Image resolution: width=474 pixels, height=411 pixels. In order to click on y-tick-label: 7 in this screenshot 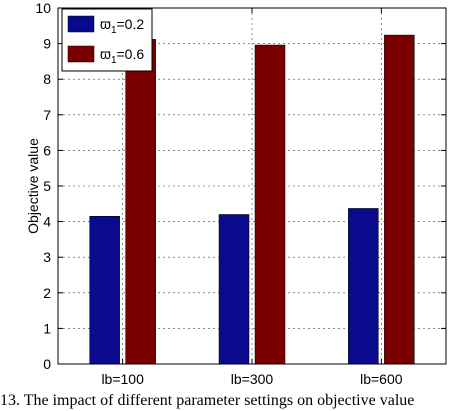, I will do `click(47, 115)`.